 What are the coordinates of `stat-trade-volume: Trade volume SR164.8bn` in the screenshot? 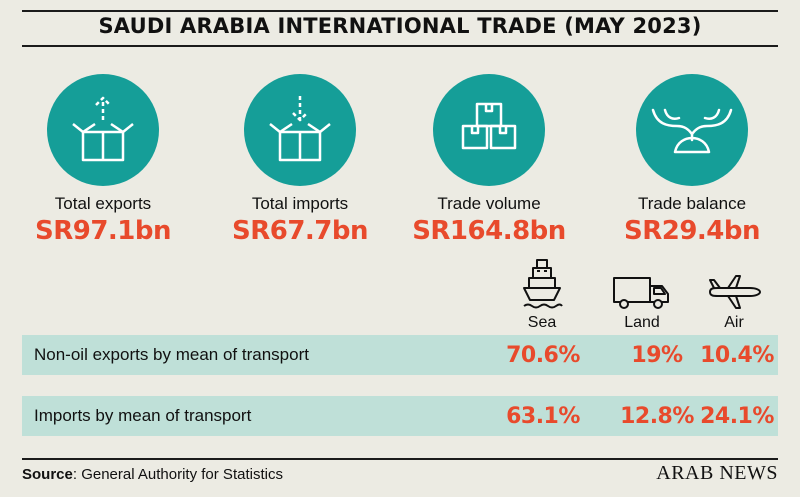 It's located at (489, 160).